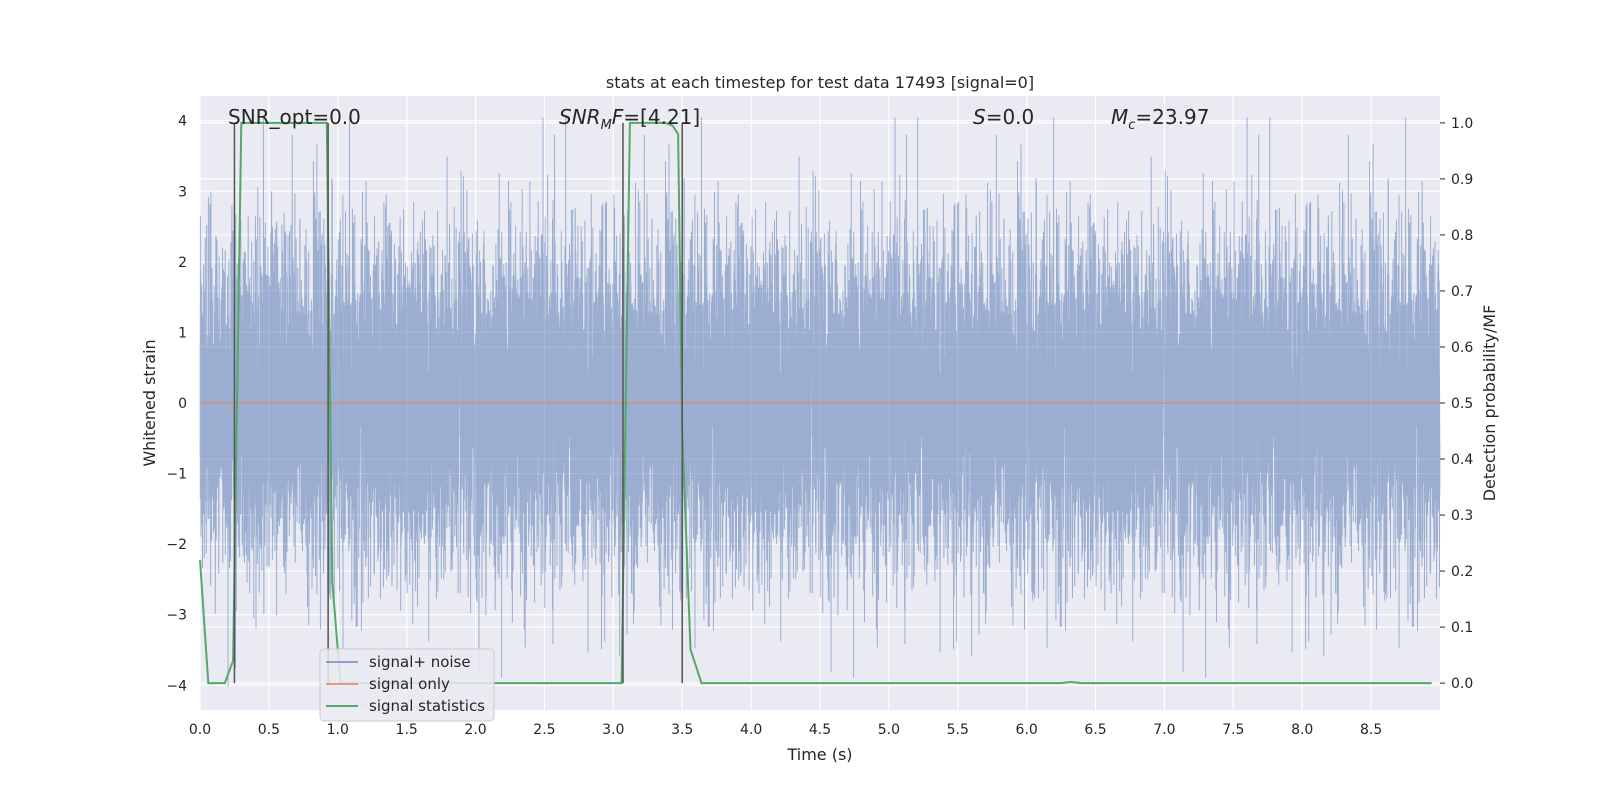 Image resolution: width=1600 pixels, height=804 pixels. Describe the element at coordinates (606, 125) in the screenshot. I see `snr-mf-sub: M` at that location.